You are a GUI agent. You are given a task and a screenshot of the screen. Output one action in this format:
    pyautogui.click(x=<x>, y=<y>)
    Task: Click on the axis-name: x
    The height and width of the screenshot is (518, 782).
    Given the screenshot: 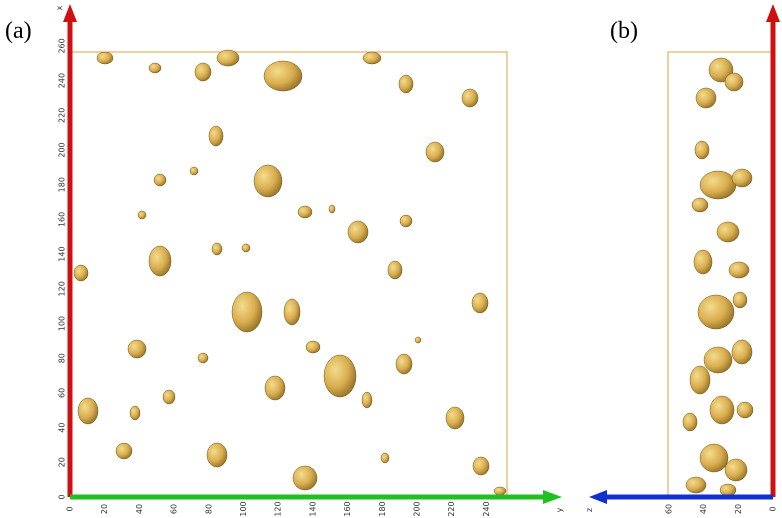 What is the action you would take?
    pyautogui.click(x=59, y=7)
    